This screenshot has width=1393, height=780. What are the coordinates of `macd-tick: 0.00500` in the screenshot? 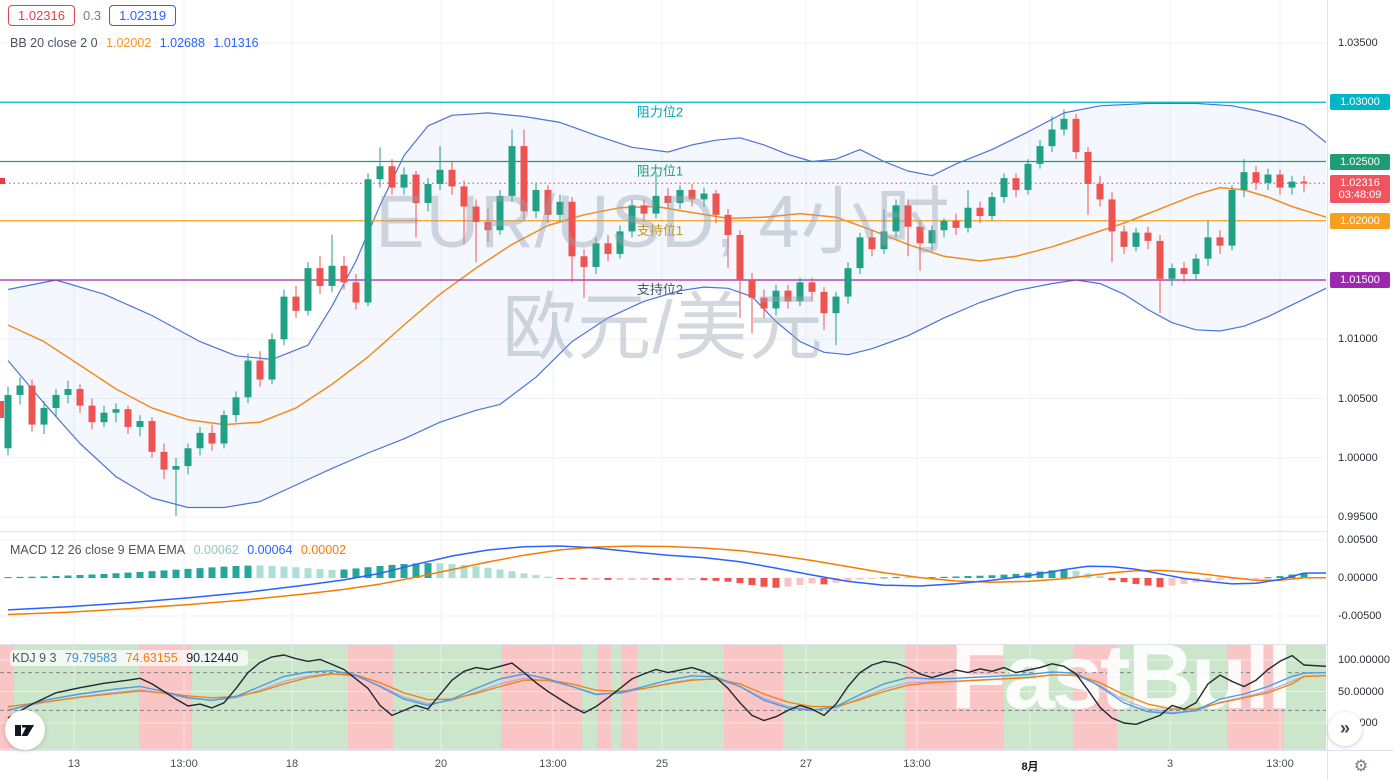 It's located at (1358, 540).